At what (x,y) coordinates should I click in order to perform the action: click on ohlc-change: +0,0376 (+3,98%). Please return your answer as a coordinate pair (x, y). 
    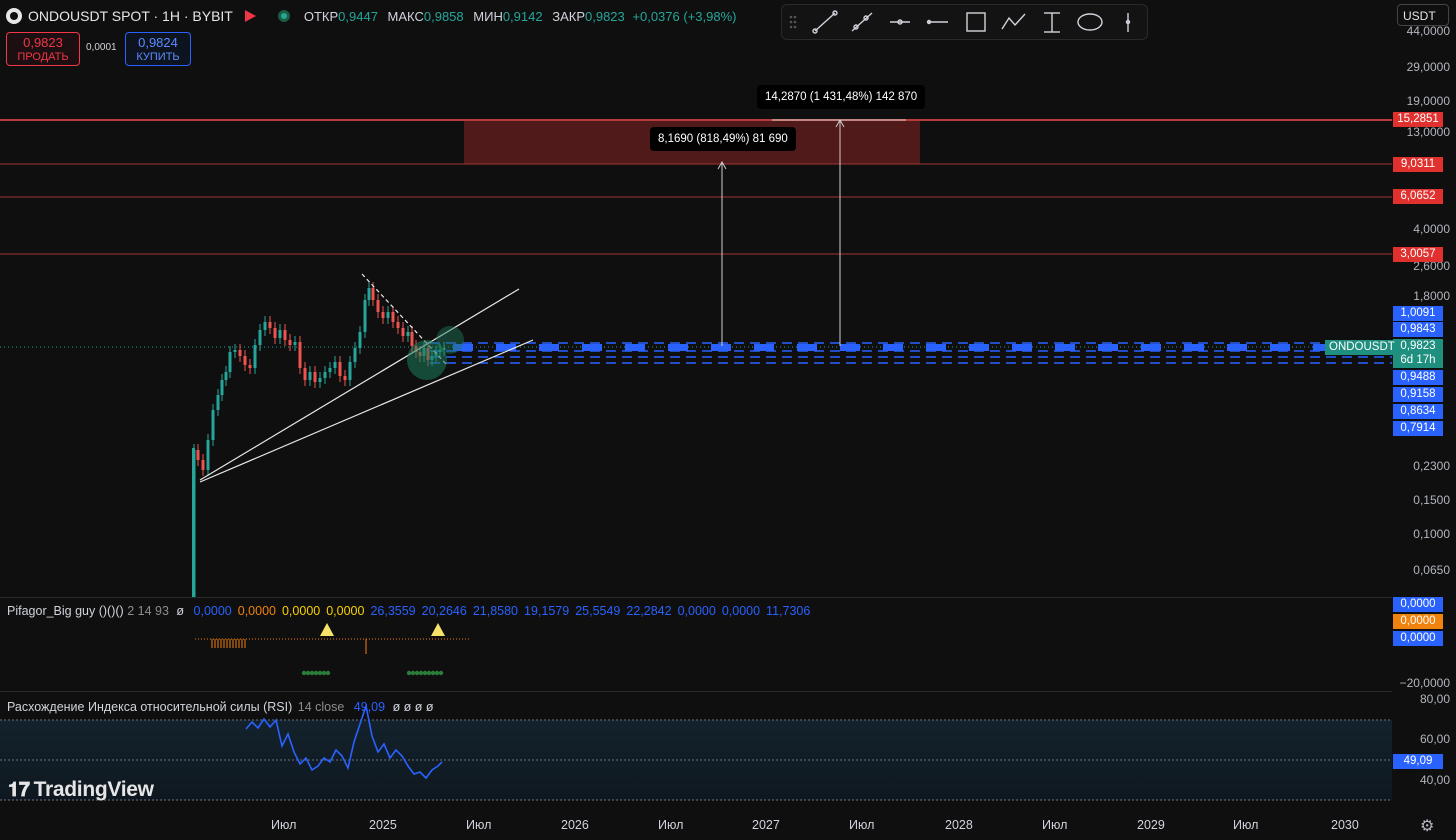
    Looking at the image, I should click on (684, 16).